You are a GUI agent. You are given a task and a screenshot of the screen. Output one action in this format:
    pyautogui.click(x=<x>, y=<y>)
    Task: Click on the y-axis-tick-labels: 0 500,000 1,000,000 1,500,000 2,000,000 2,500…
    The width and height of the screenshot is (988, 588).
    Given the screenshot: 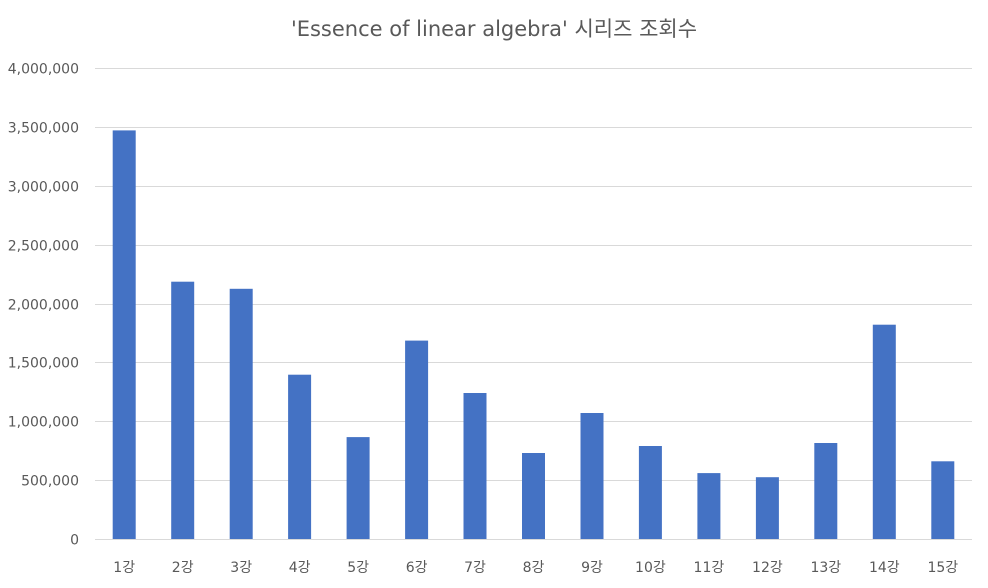 What is the action you would take?
    pyautogui.click(x=43, y=305)
    